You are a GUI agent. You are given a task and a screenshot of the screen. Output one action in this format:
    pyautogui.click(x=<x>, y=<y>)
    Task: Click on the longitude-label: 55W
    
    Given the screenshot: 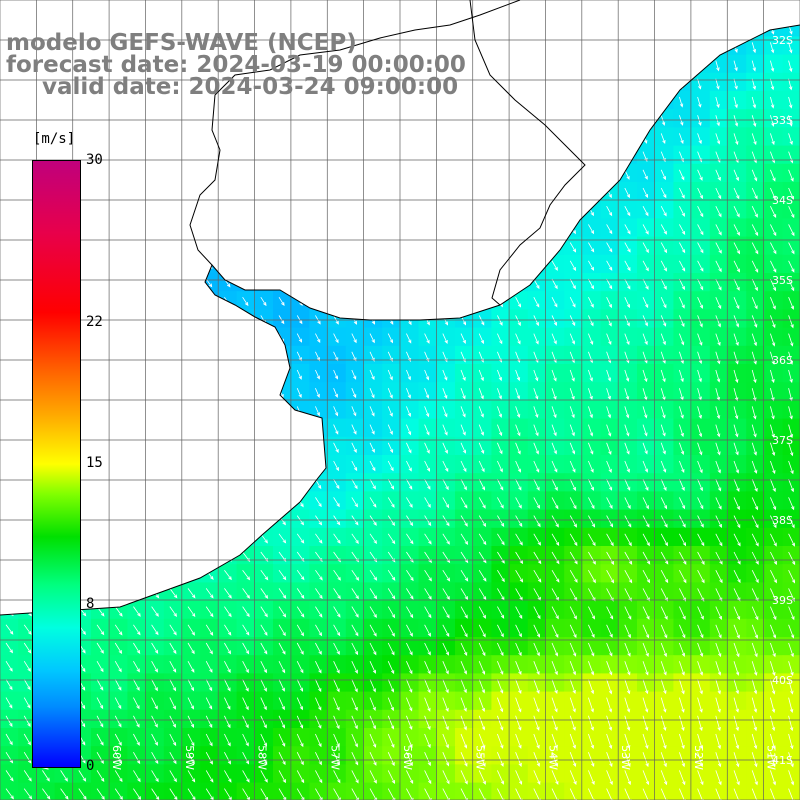 What is the action you would take?
    pyautogui.click(x=480, y=757)
    